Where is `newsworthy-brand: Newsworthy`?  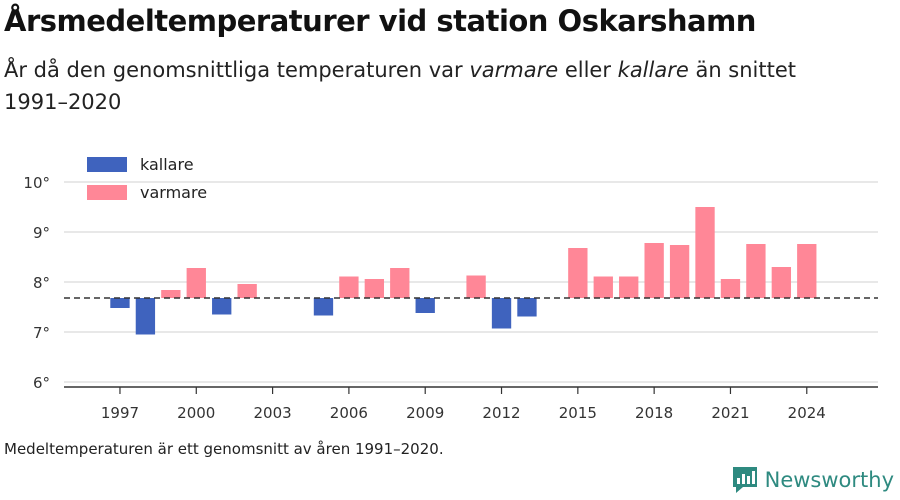 newsworthy-brand: Newsworthy is located at coordinates (813, 480).